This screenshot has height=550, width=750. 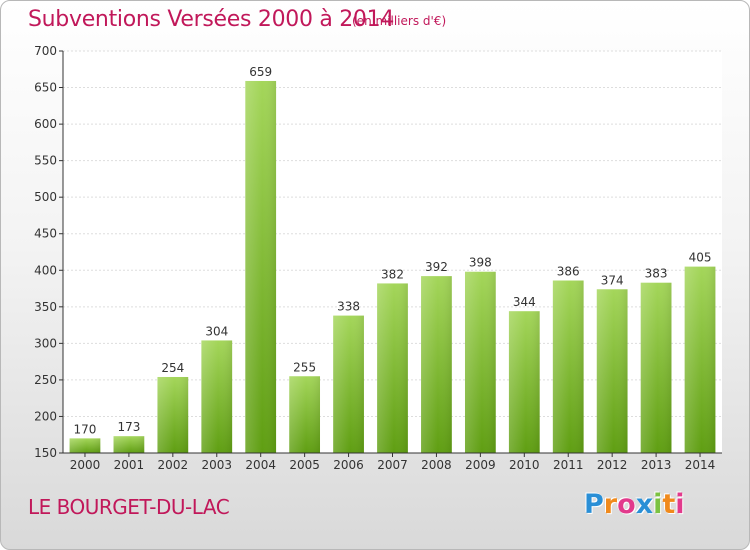 What do you see at coordinates (129, 465) in the screenshot?
I see `x-tick-label: 2001` at bounding box center [129, 465].